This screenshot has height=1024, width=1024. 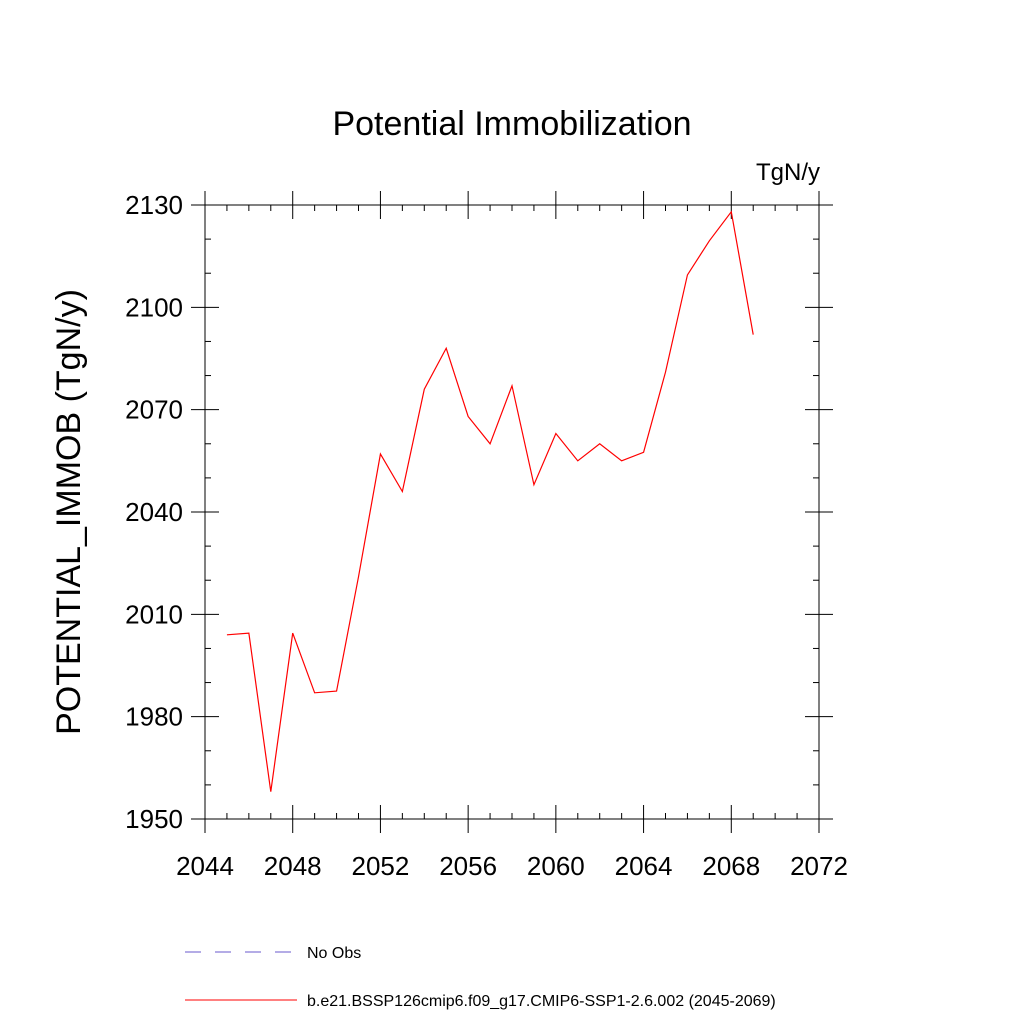 I want to click on x-tick-label: 2056, so click(x=468, y=866).